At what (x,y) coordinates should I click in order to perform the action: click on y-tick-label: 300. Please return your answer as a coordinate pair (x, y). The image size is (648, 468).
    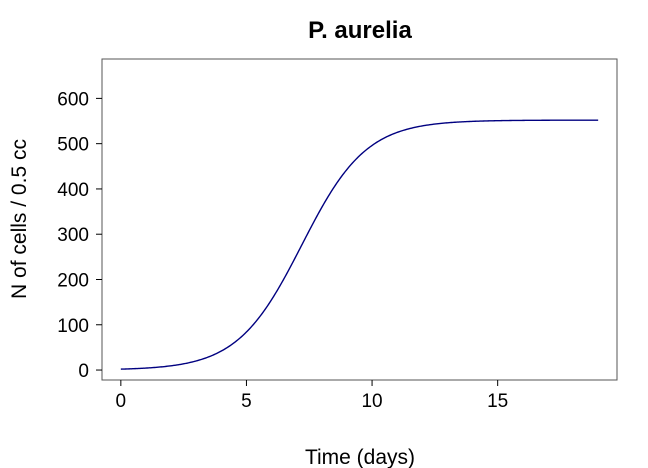
    Looking at the image, I should click on (73, 235).